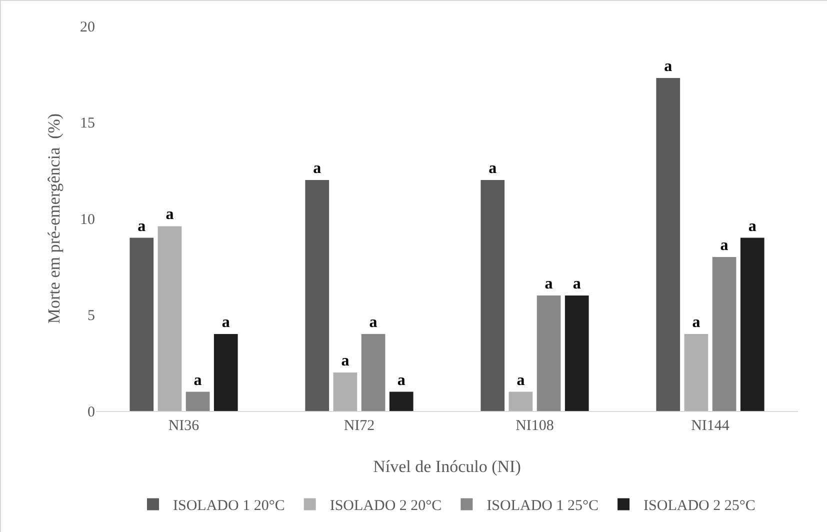 The width and height of the screenshot is (827, 532). Describe the element at coordinates (91, 316) in the screenshot. I see `y-tick-label: 5` at that location.